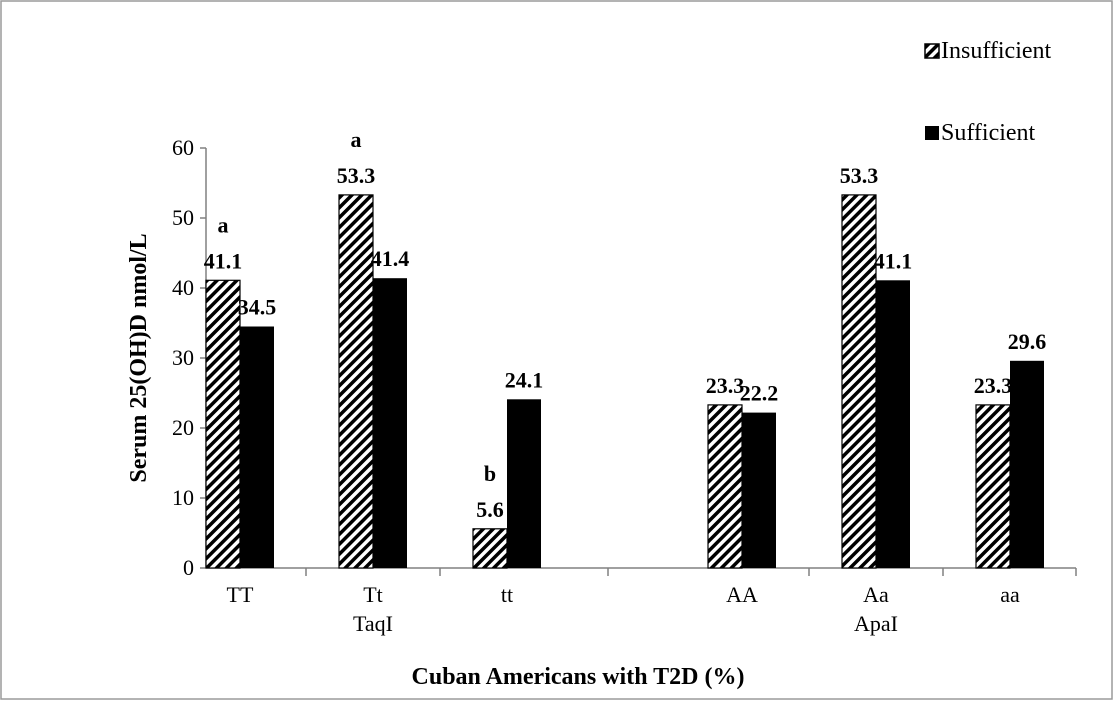  I want to click on bar-insufficient-aa, so click(993, 486).